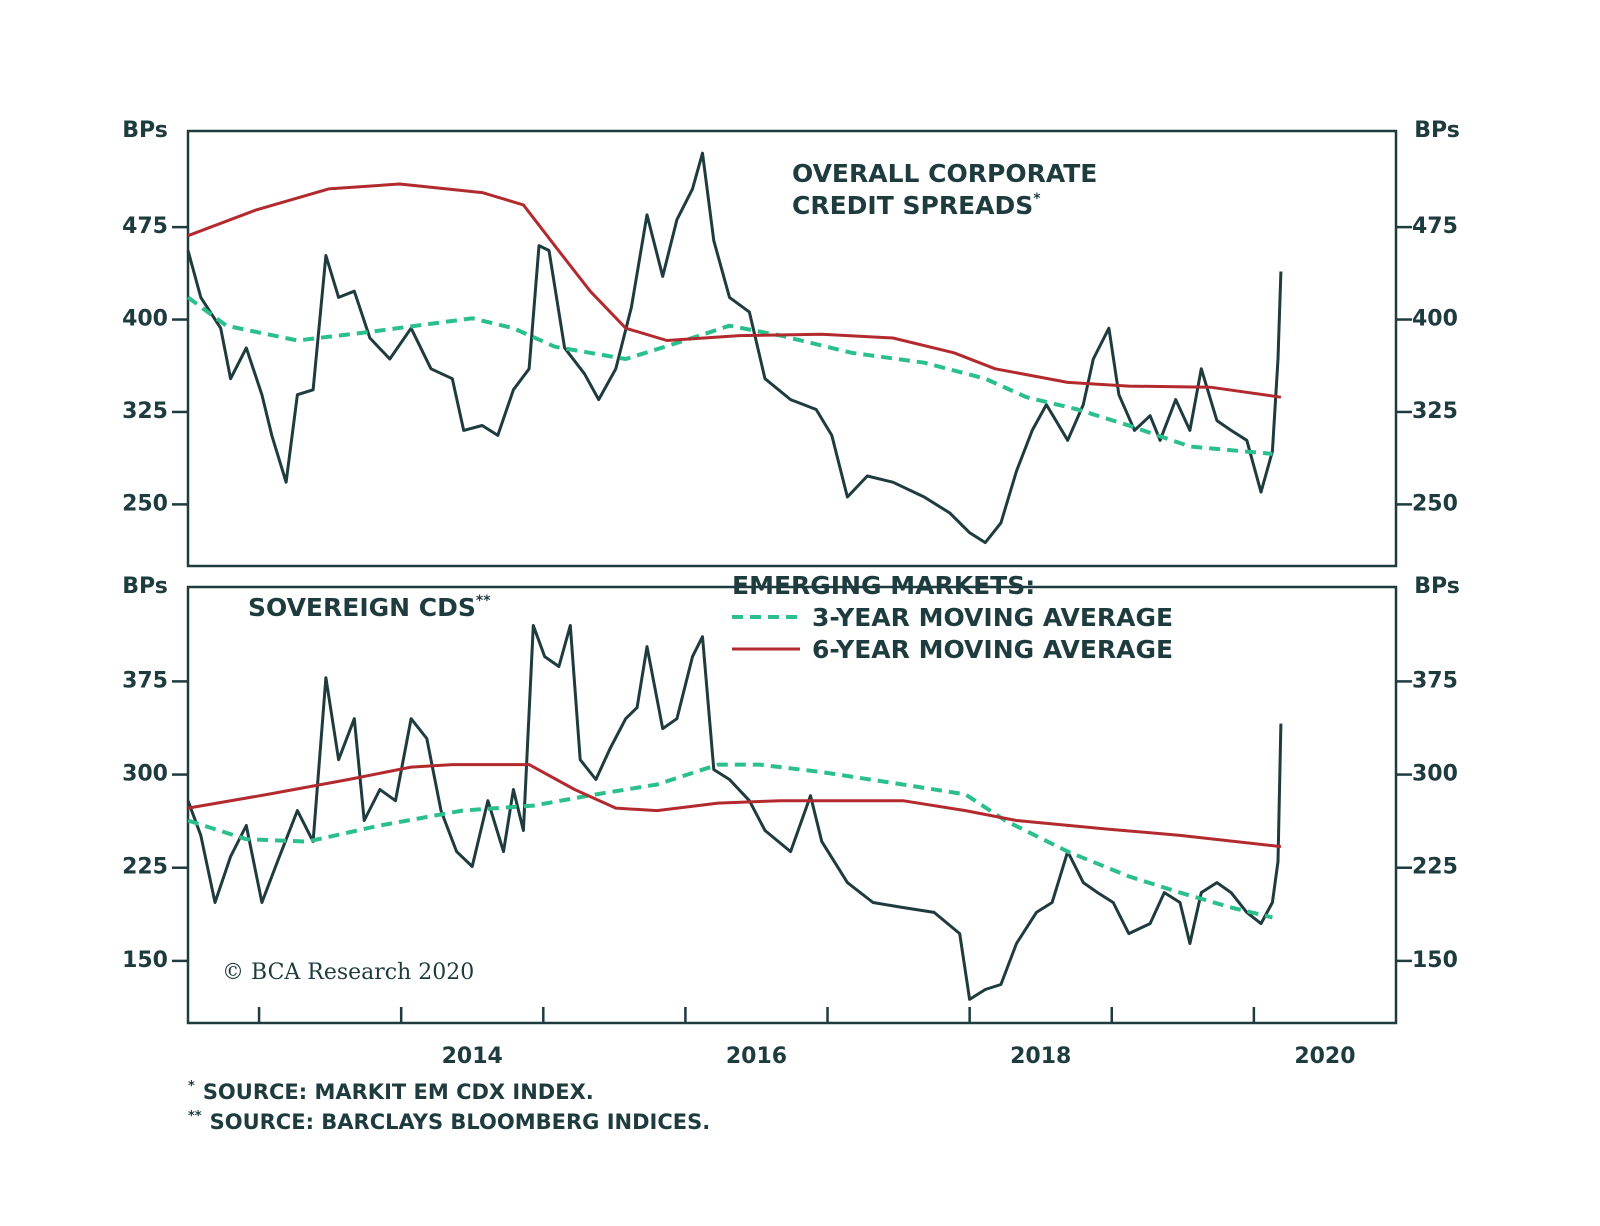 This screenshot has width=1600, height=1226. I want to click on y-tick-label: 225, so click(145, 867).